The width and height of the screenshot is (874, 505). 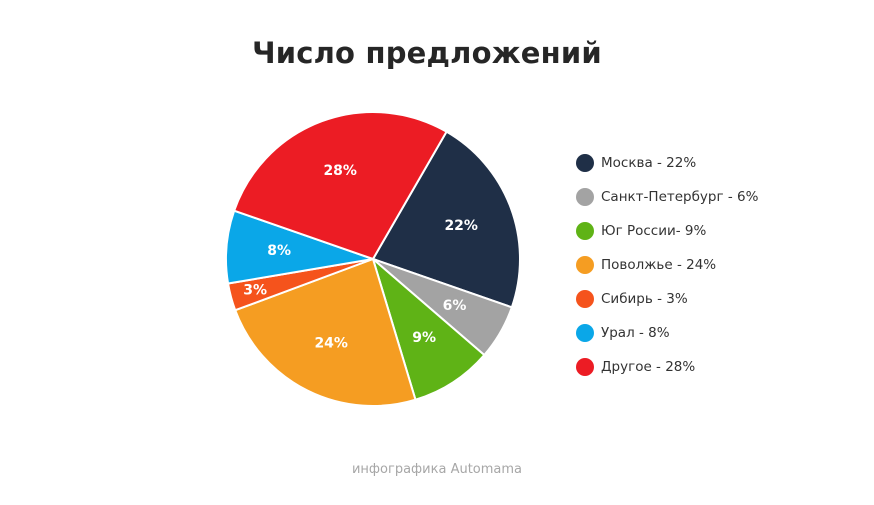 I want to click on legend-label: Москва - 22%, so click(x=649, y=163).